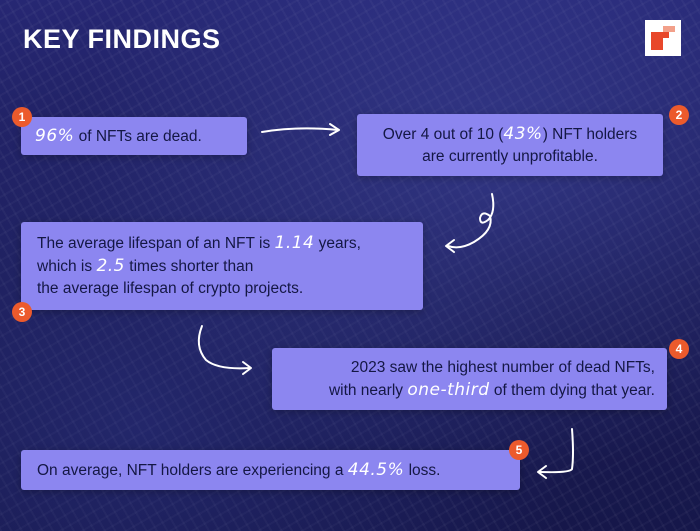 This screenshot has width=700, height=531. What do you see at coordinates (470, 223) in the screenshot?
I see `curly-arrow-down-left-icon` at bounding box center [470, 223].